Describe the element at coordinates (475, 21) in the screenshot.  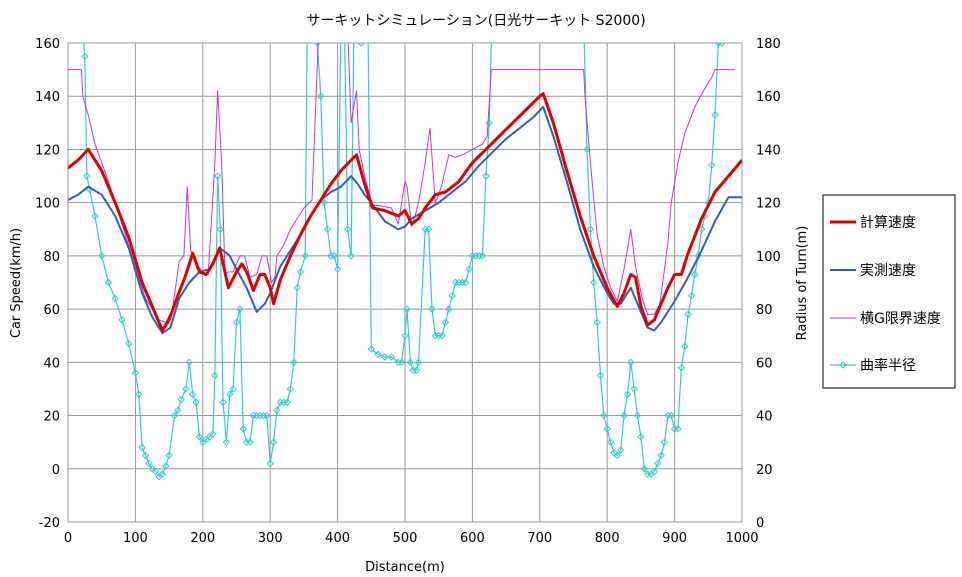
I see `chart-title: サーキットシミュレーション(日光サーキット S2000)` at that location.